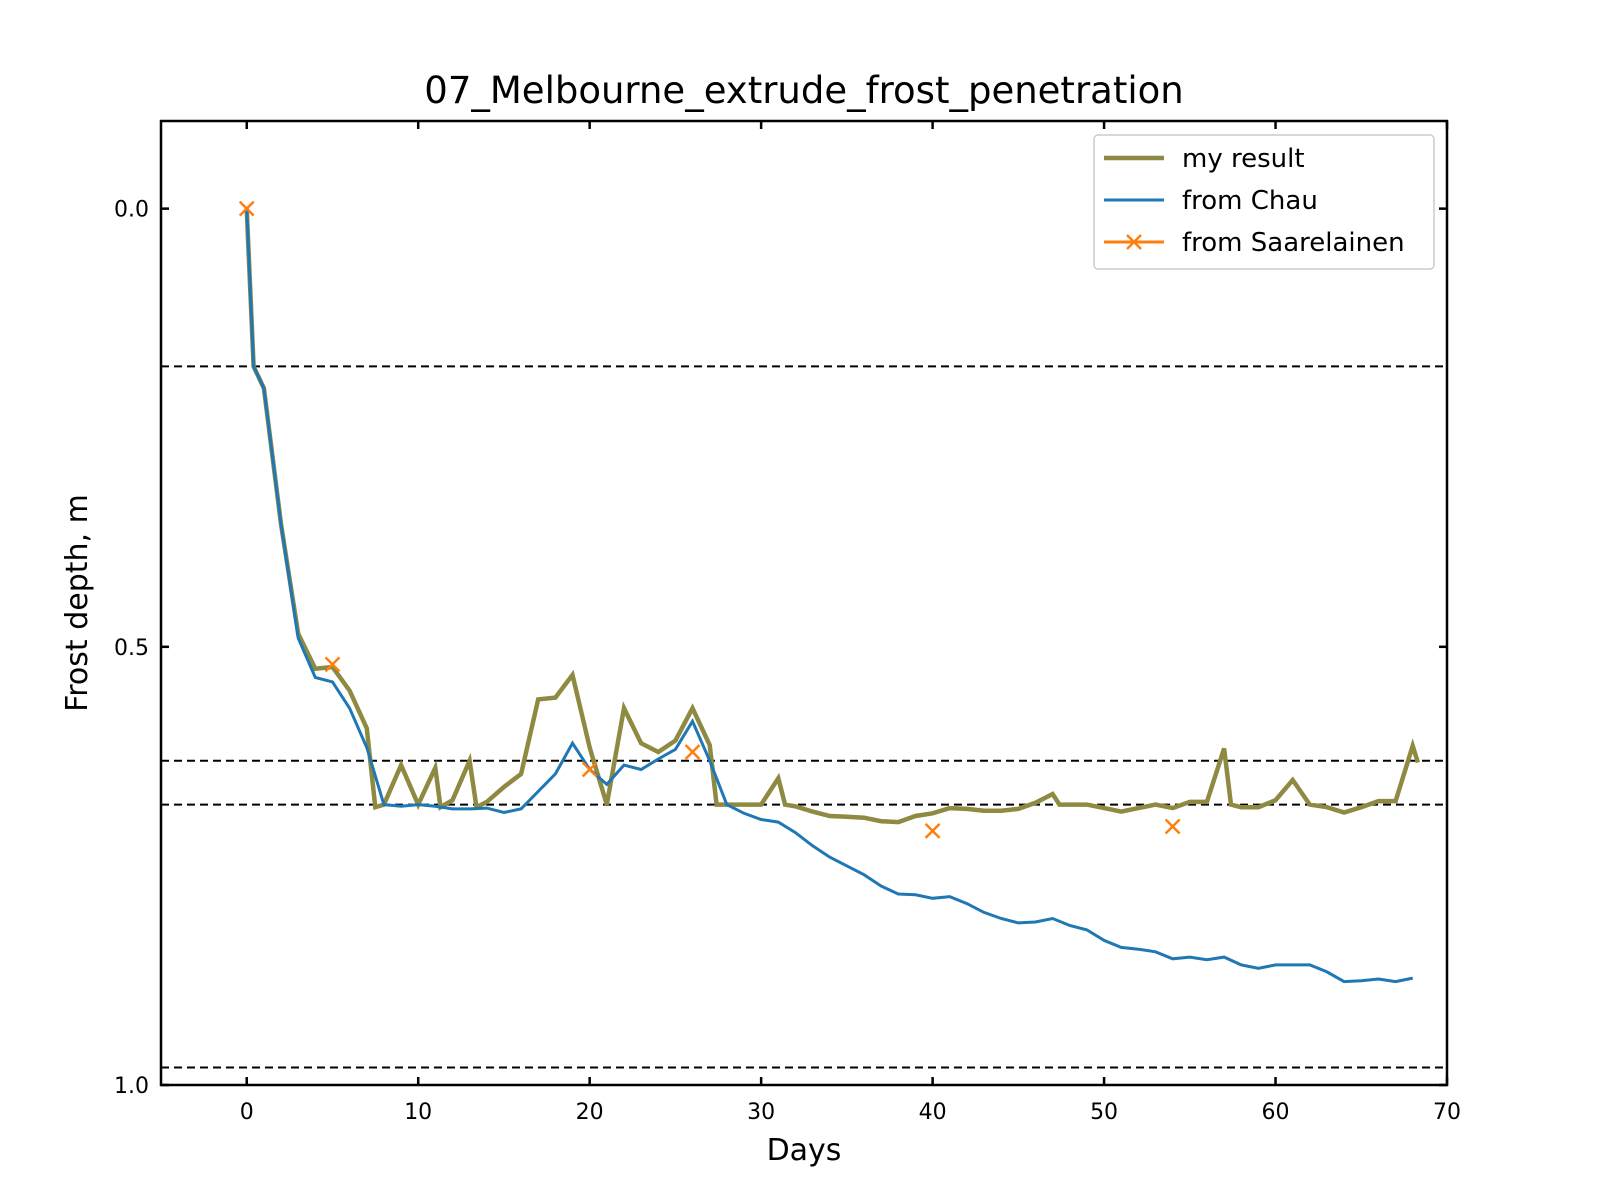  I want to click on legend-entry-from-saarelainen: from Saarelainen, so click(1254, 243).